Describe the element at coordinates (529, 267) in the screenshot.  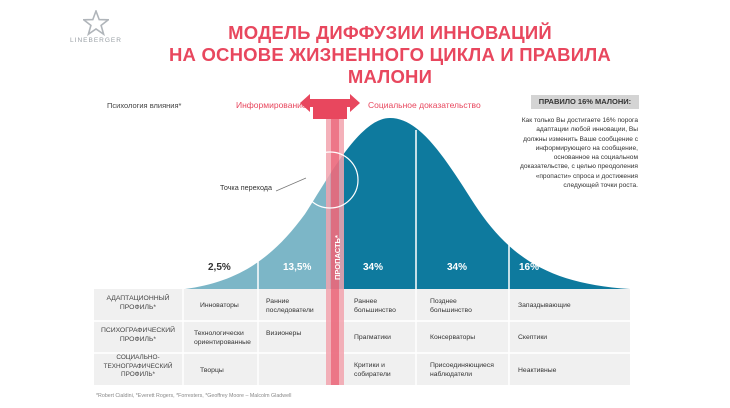
I see `segment-percent-laggards: 16%` at that location.